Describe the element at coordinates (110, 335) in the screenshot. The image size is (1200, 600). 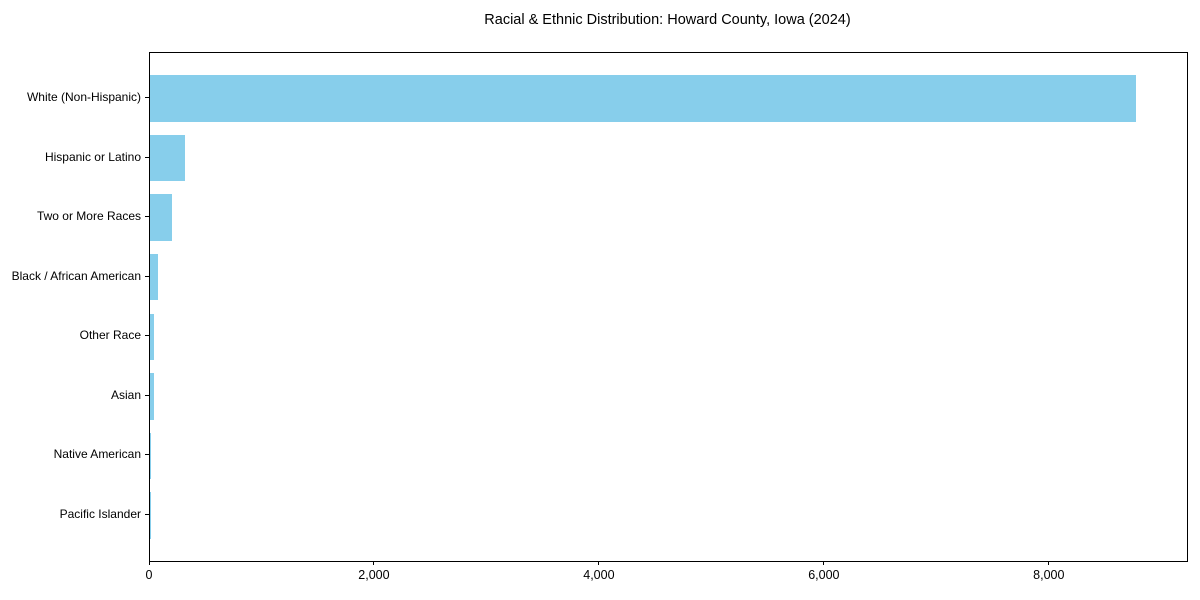
I see `category-label-other-race: Other Race` at that location.